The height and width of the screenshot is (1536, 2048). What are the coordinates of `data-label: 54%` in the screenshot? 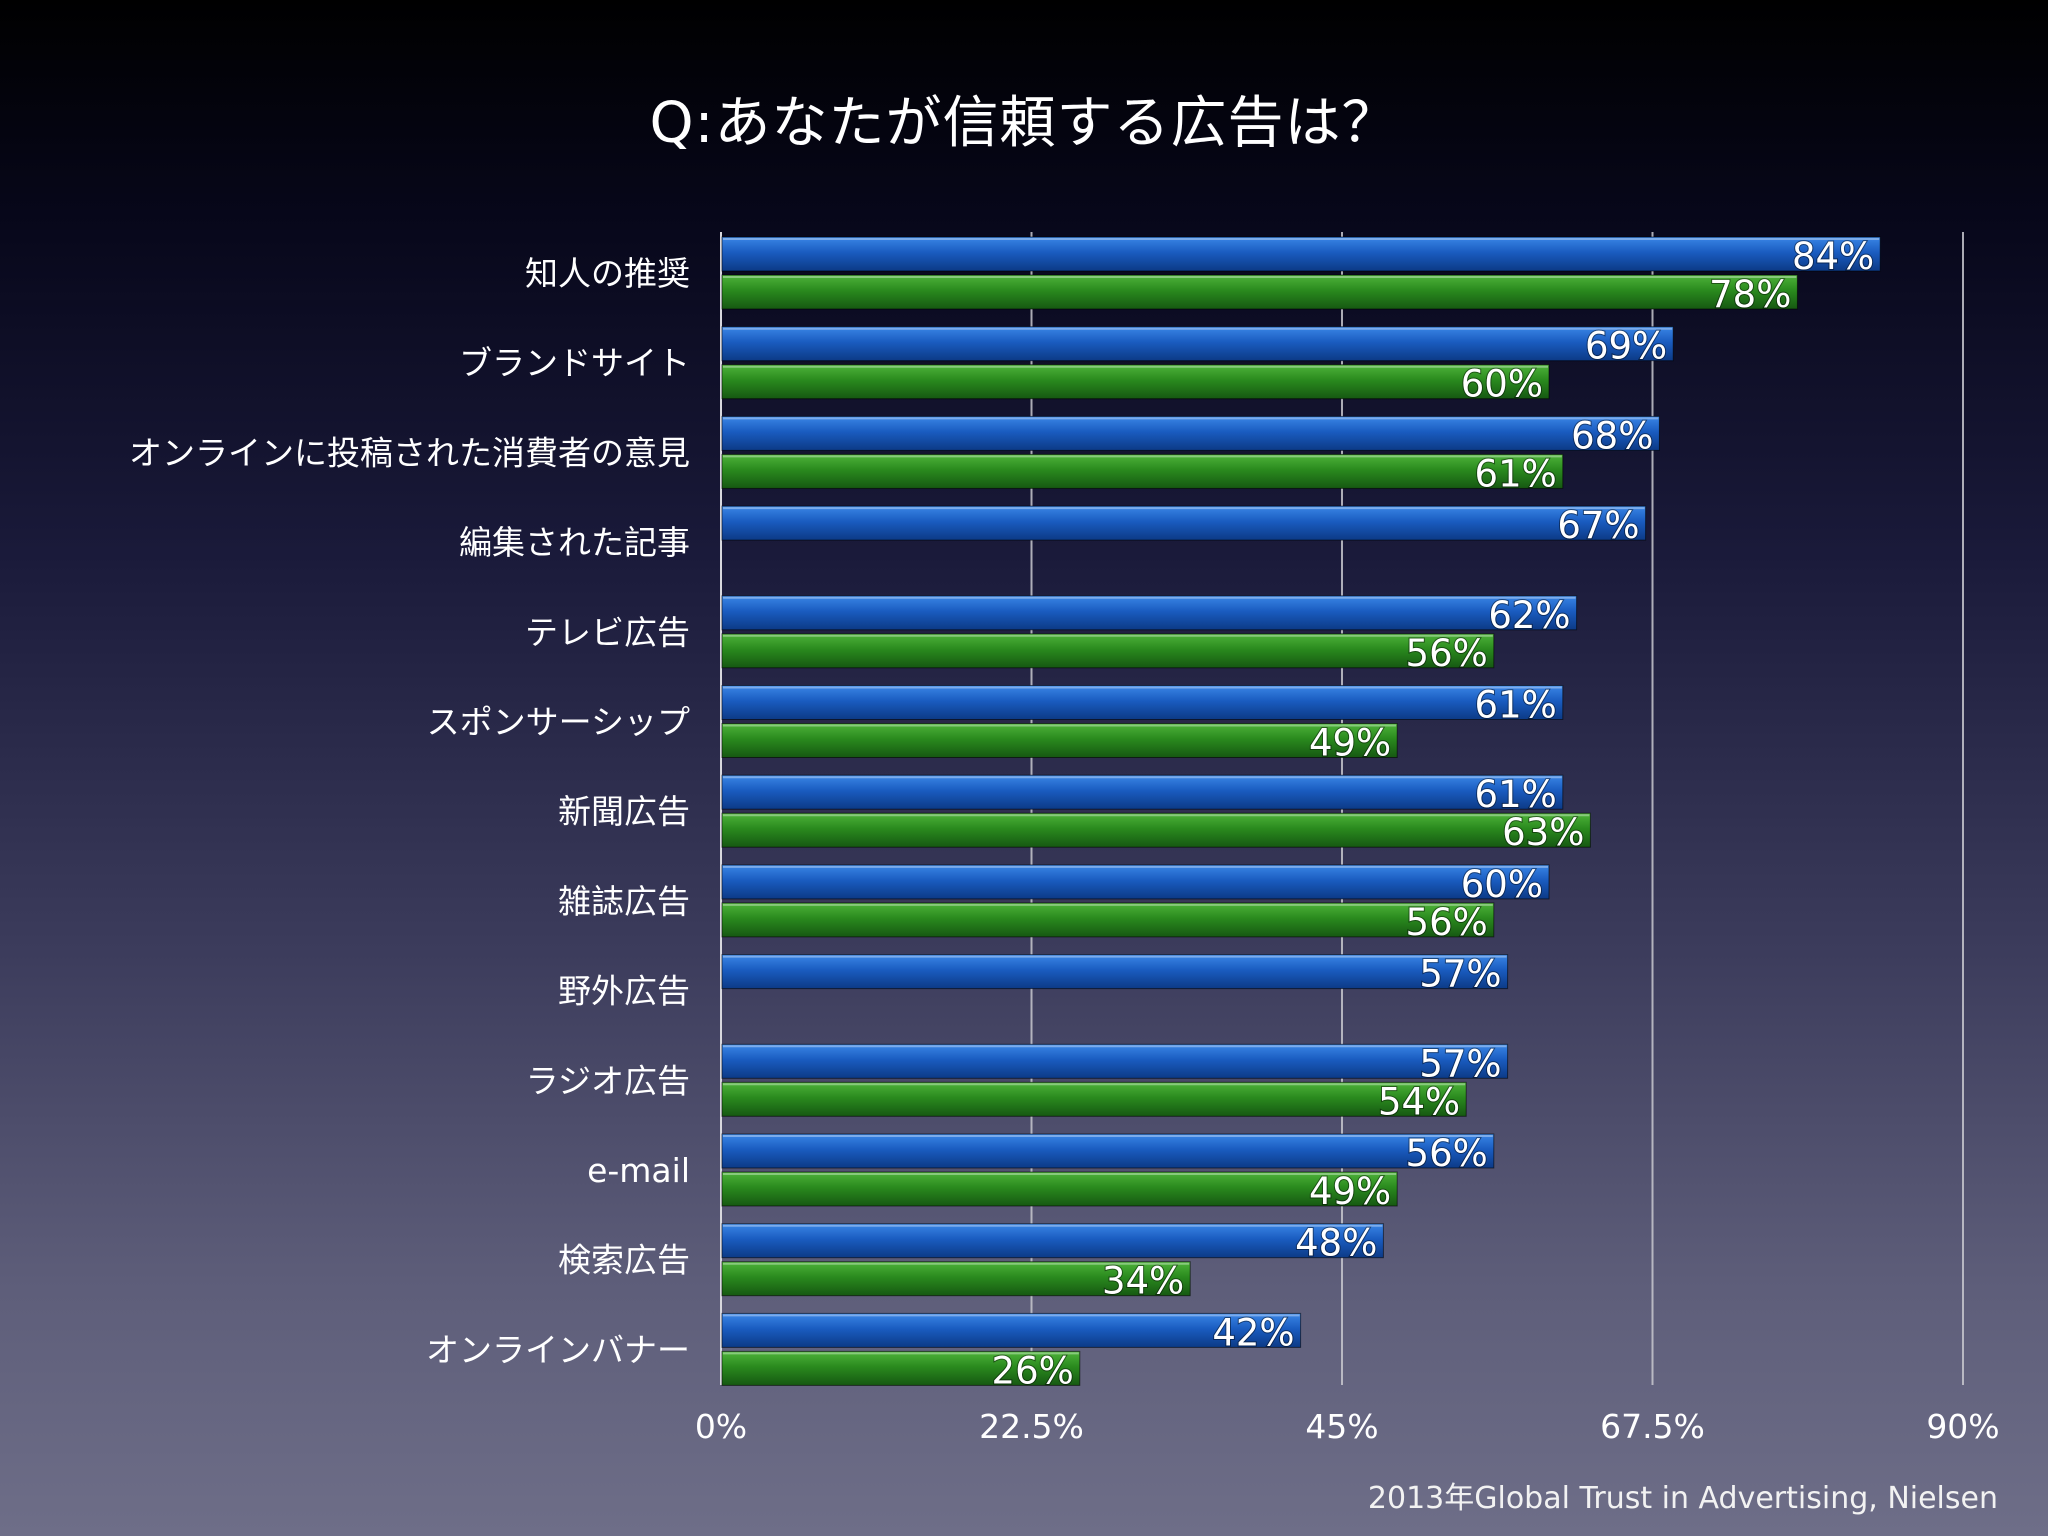 It's located at (1419, 1101).